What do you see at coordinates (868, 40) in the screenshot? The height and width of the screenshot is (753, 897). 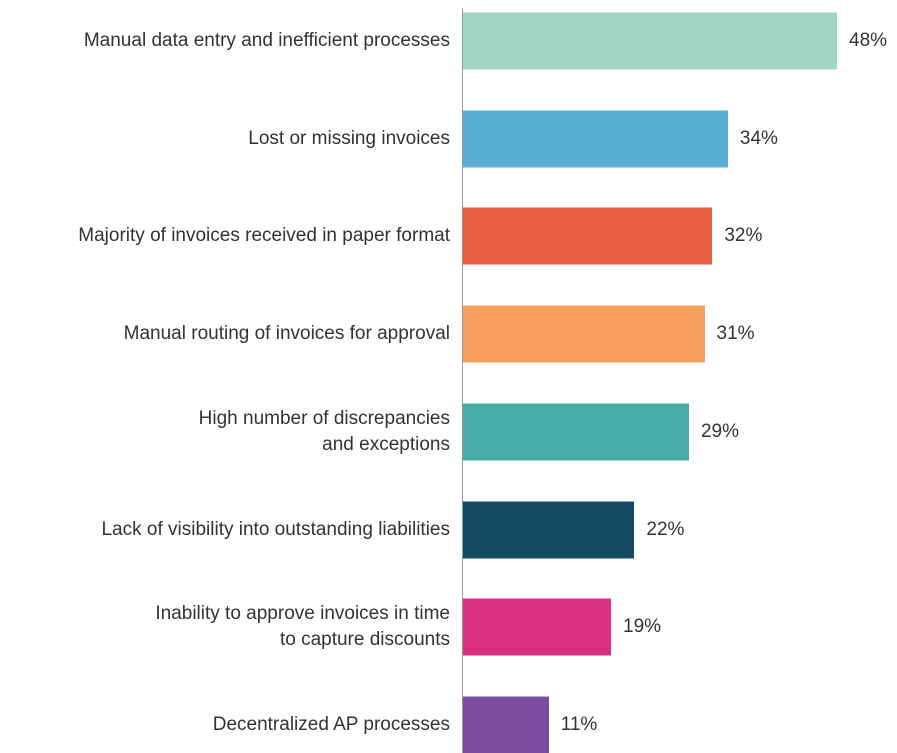 I see `value-label: 48%` at bounding box center [868, 40].